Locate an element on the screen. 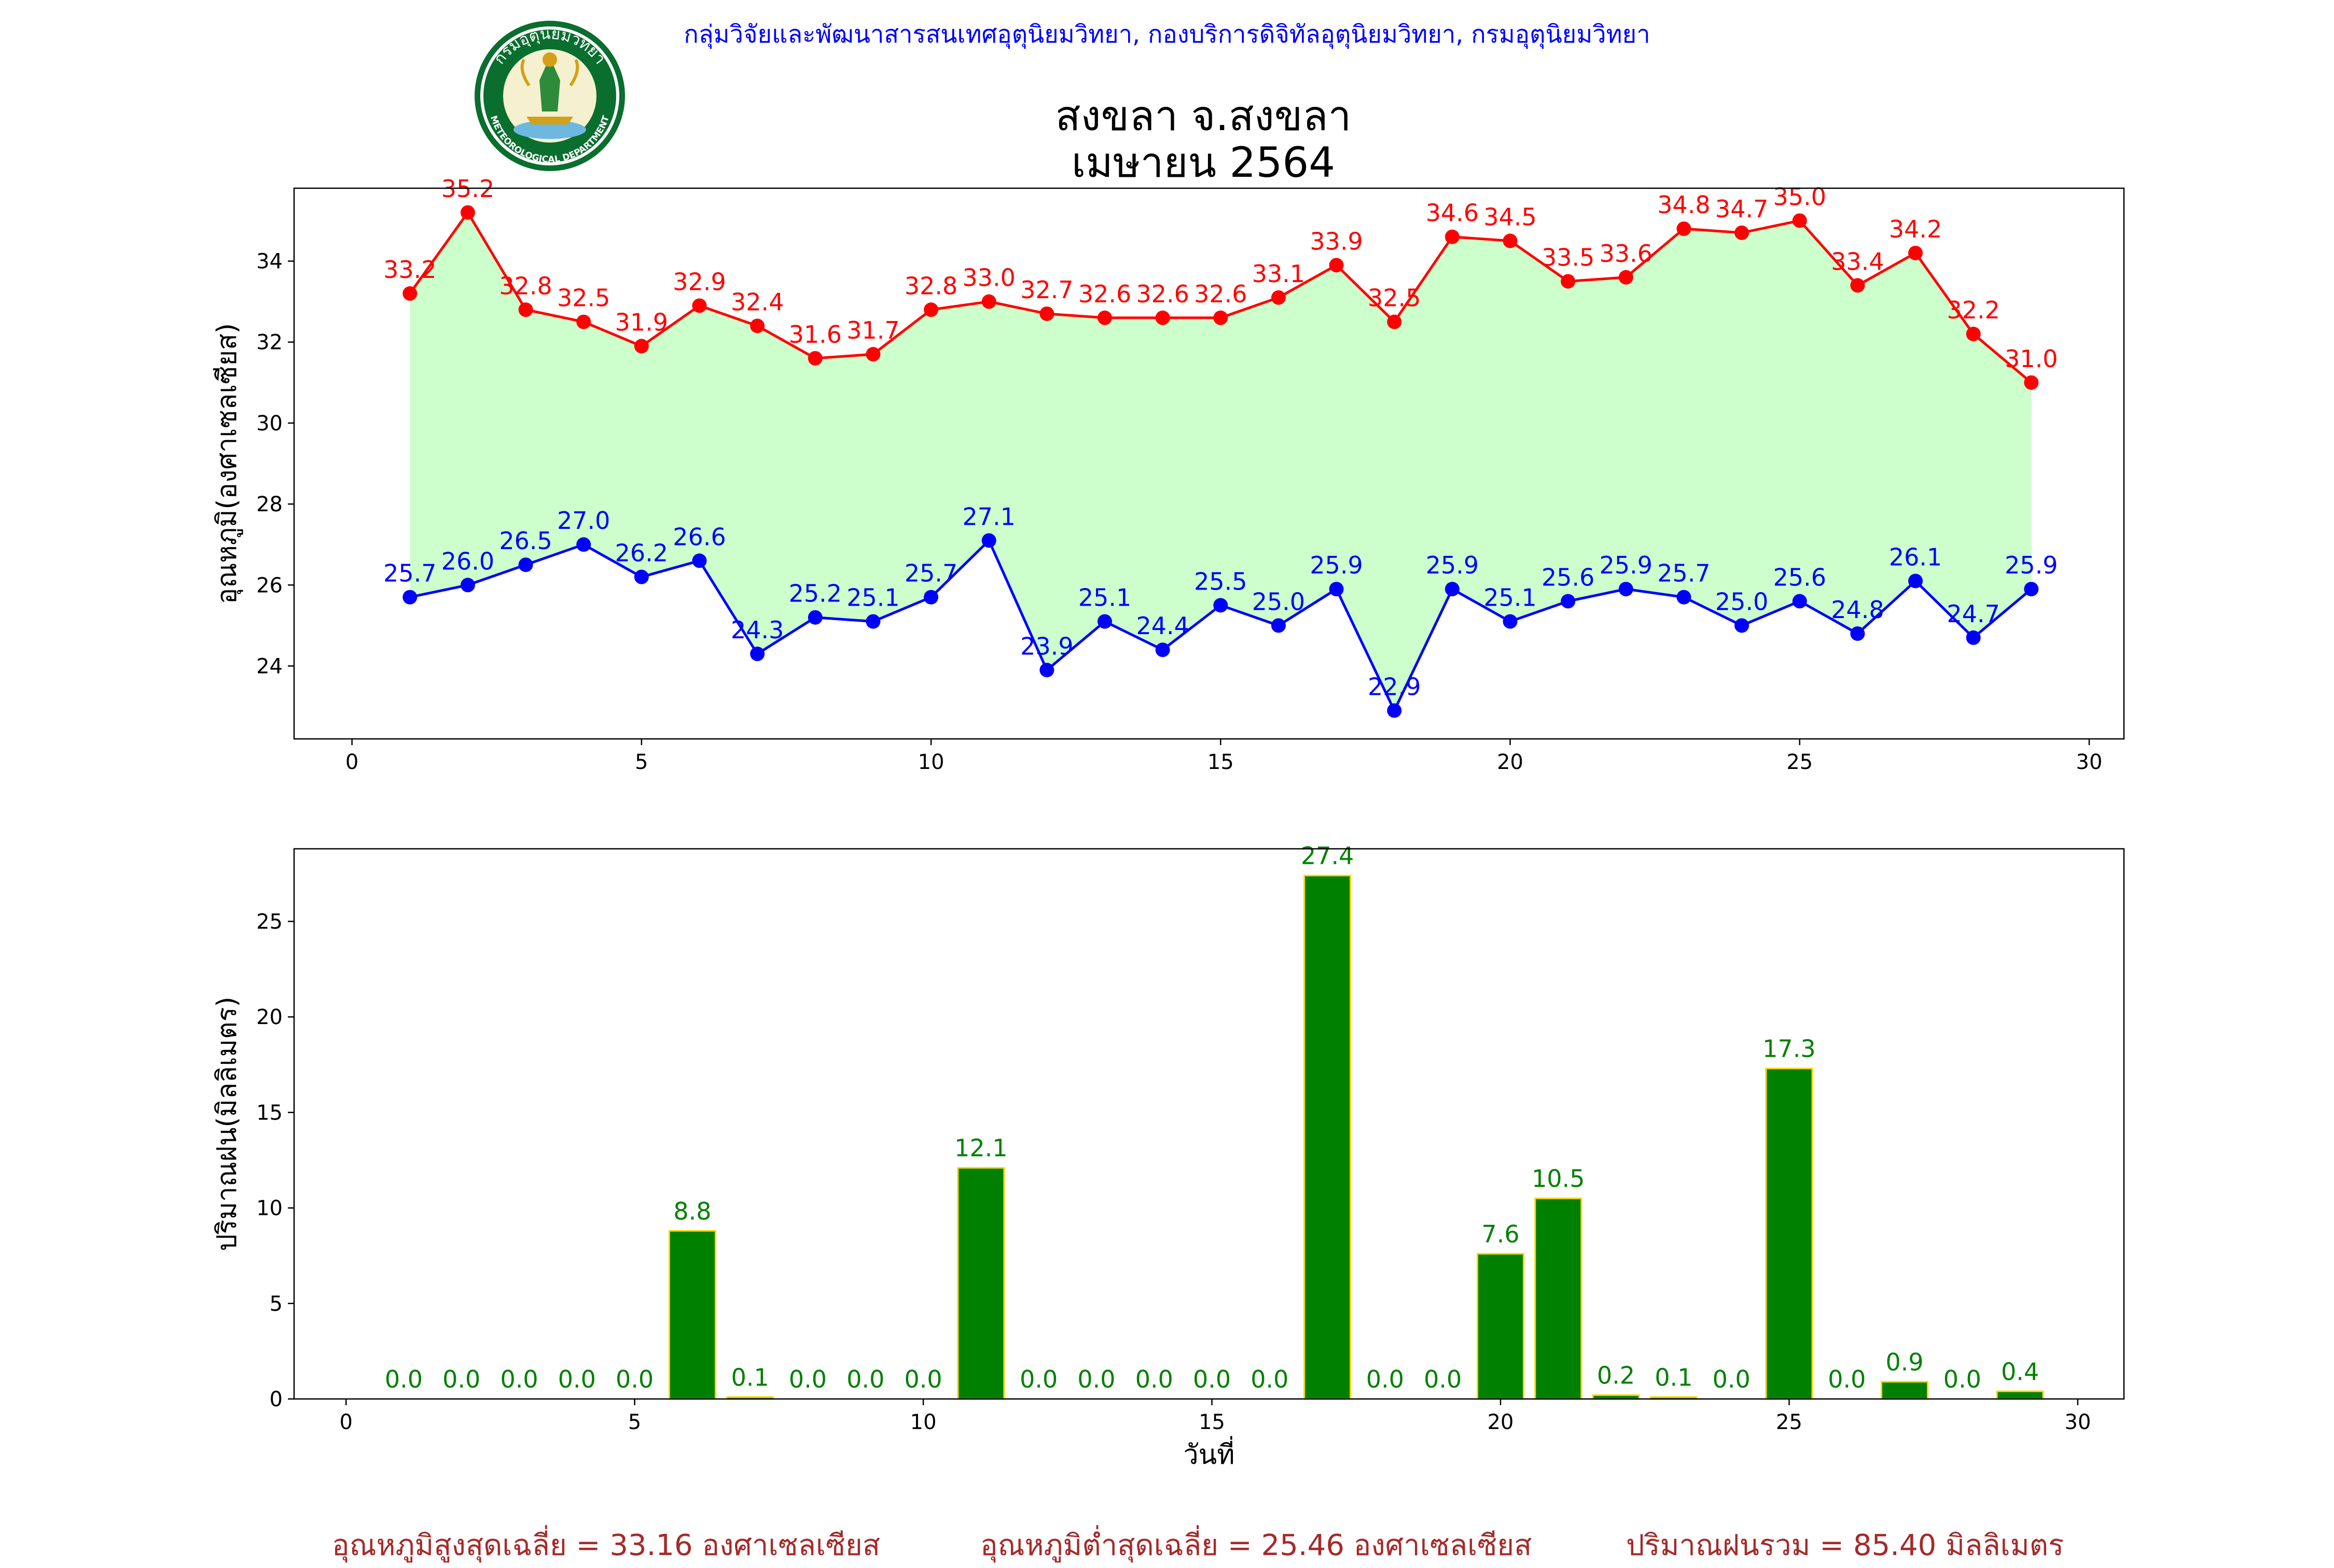  max-temperature-label: 33.0 is located at coordinates (990, 278).